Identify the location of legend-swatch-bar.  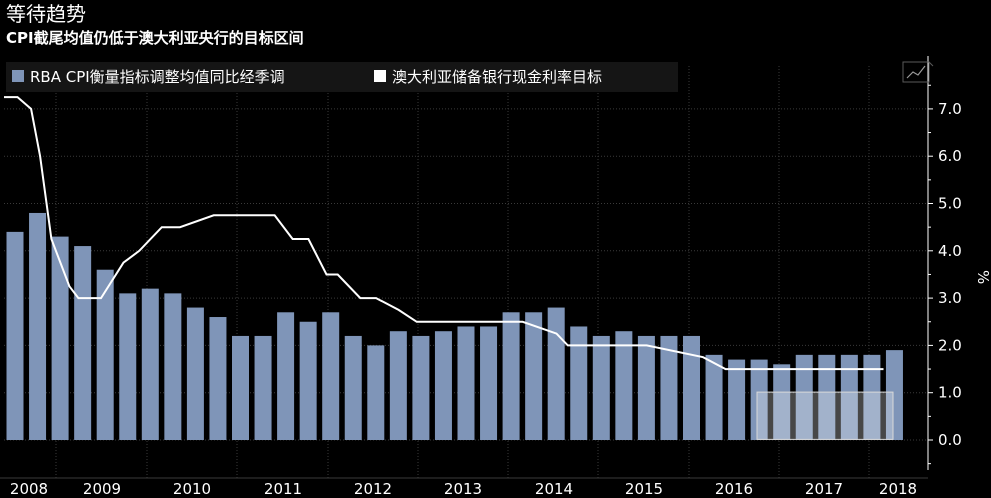
(18, 76).